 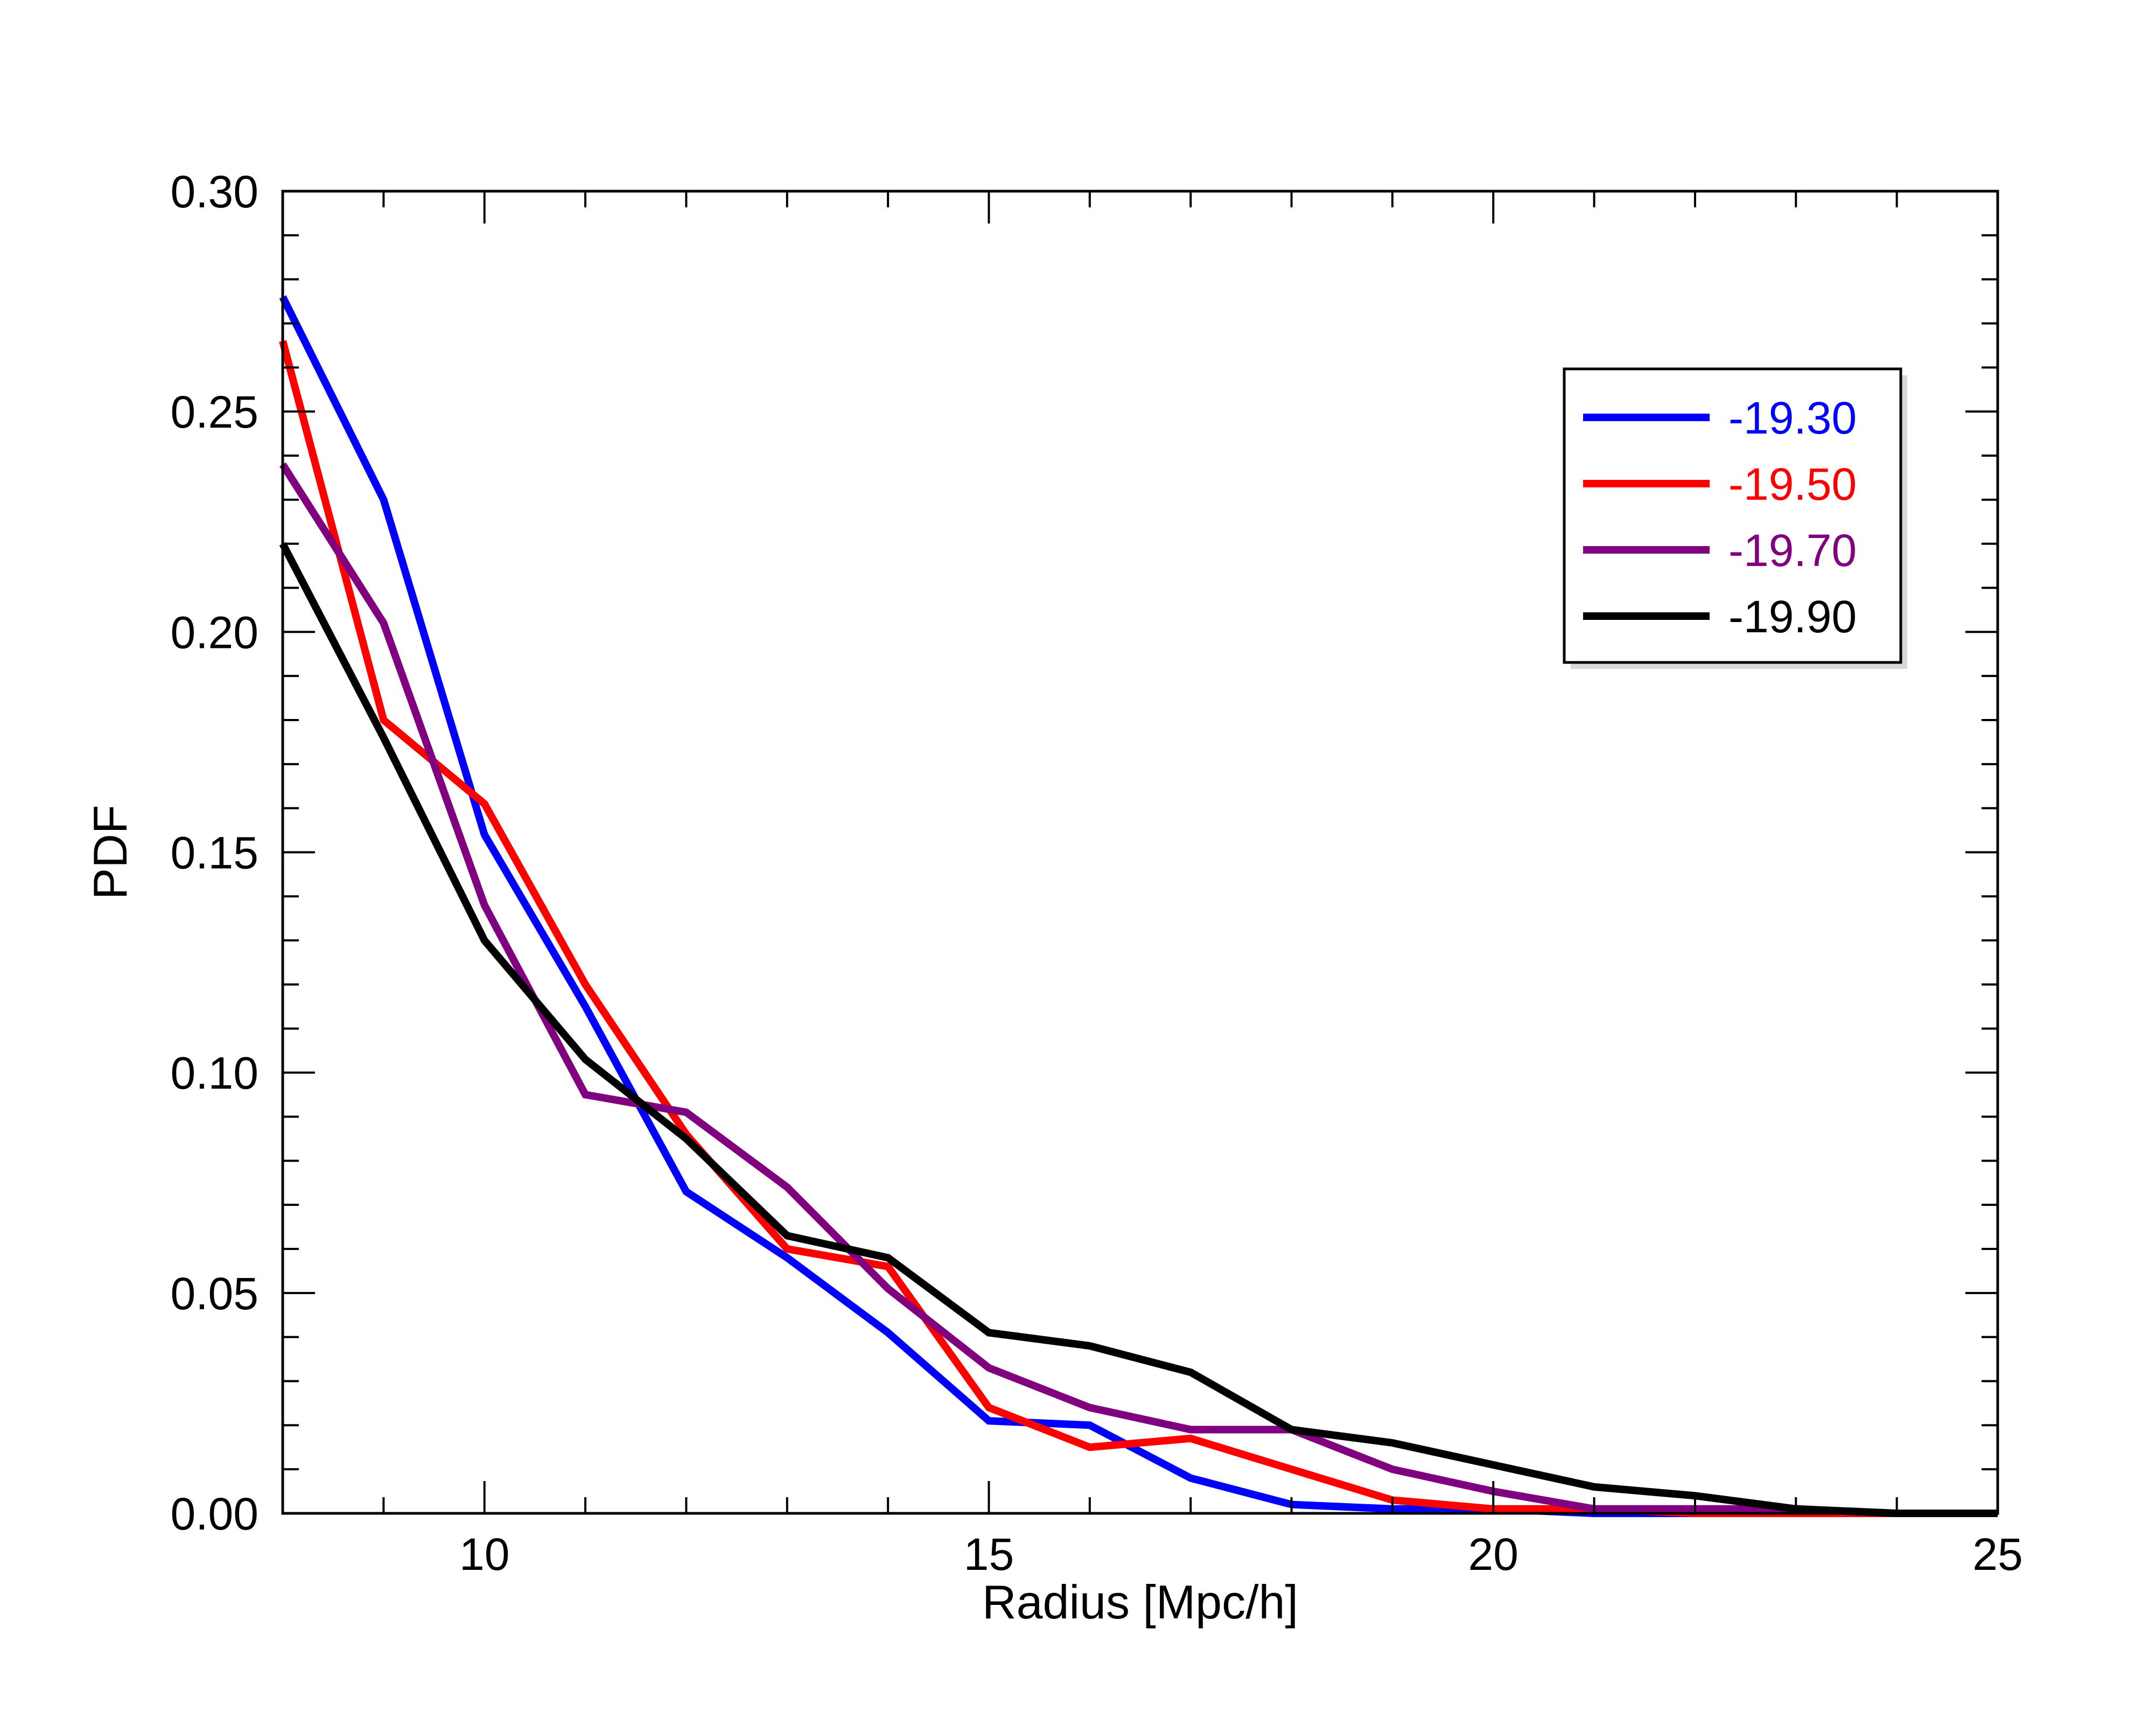 What do you see at coordinates (110, 852) in the screenshot?
I see `y-axis-label: PDF` at bounding box center [110, 852].